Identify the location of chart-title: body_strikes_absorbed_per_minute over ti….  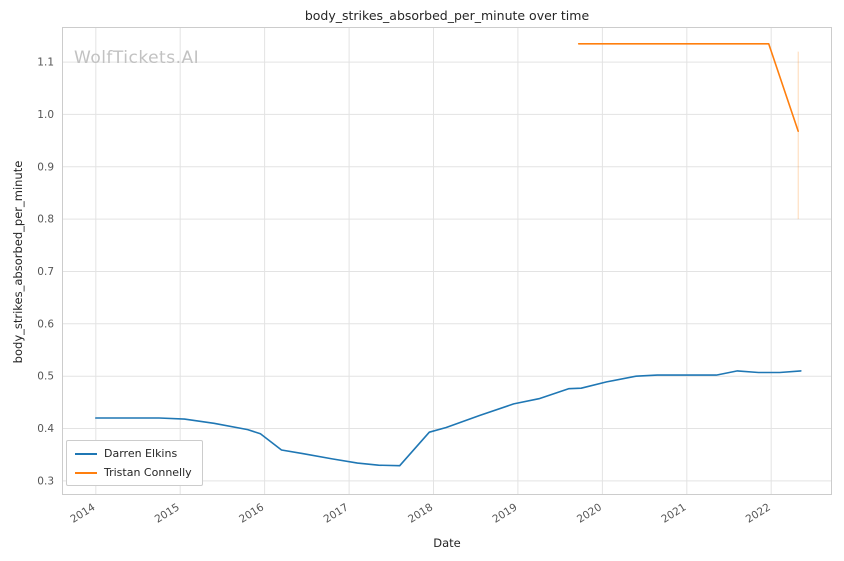
(447, 15).